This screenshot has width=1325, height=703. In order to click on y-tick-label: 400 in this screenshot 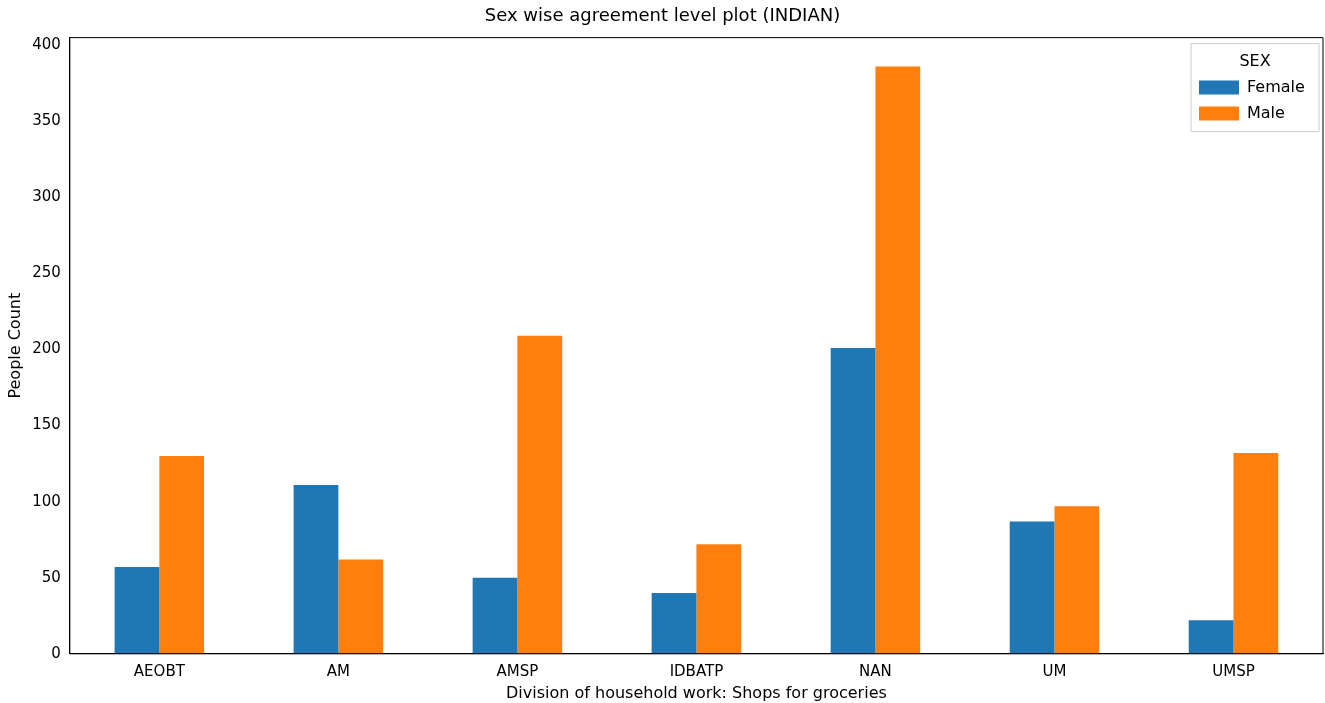, I will do `click(46, 44)`.